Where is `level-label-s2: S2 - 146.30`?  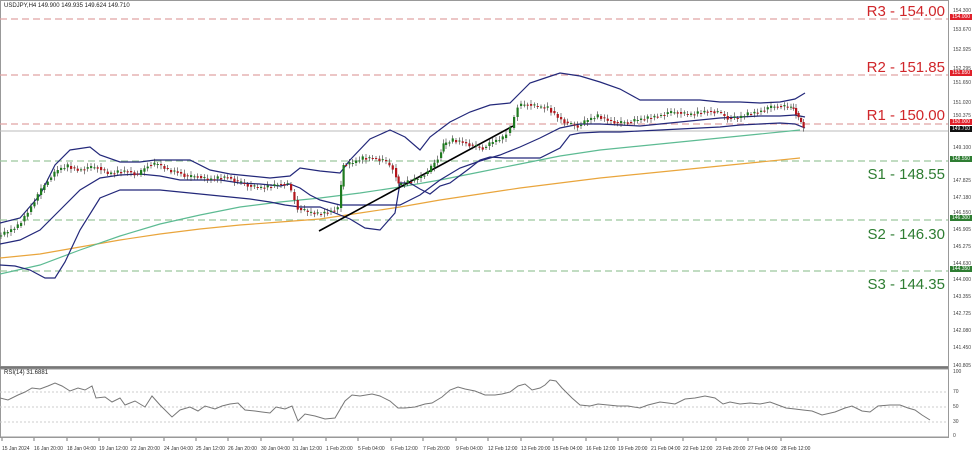
level-label-s2: S2 - 146.30 is located at coordinates (906, 234).